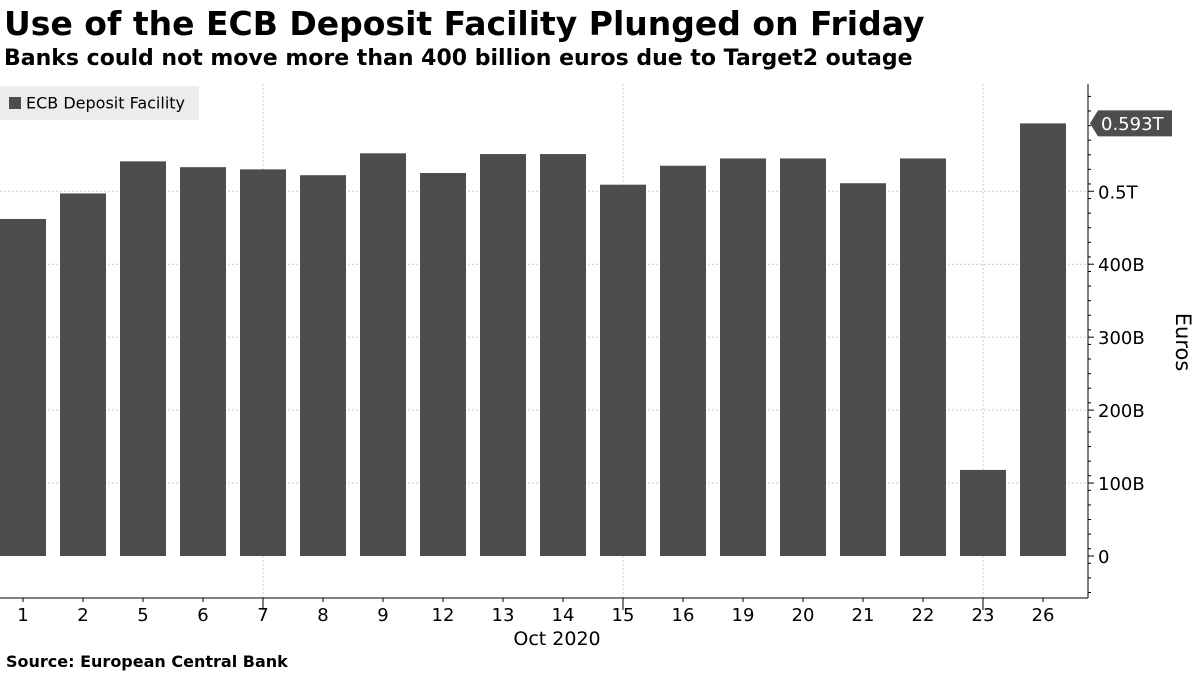 This screenshot has width=1200, height=675. I want to click on x-tick-label: 1, so click(22, 615).